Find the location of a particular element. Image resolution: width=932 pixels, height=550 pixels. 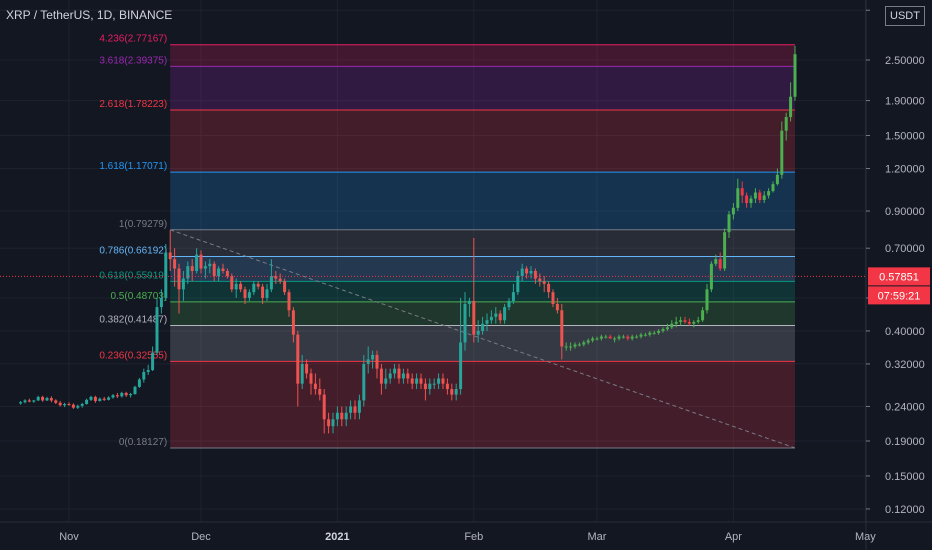

time-tick-label: Nov is located at coordinates (69, 537).